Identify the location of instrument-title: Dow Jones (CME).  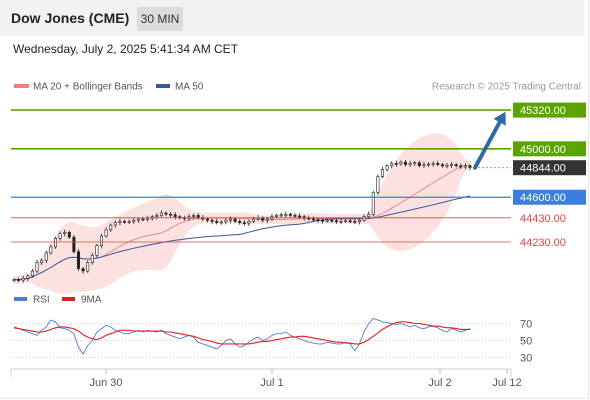
(70, 18).